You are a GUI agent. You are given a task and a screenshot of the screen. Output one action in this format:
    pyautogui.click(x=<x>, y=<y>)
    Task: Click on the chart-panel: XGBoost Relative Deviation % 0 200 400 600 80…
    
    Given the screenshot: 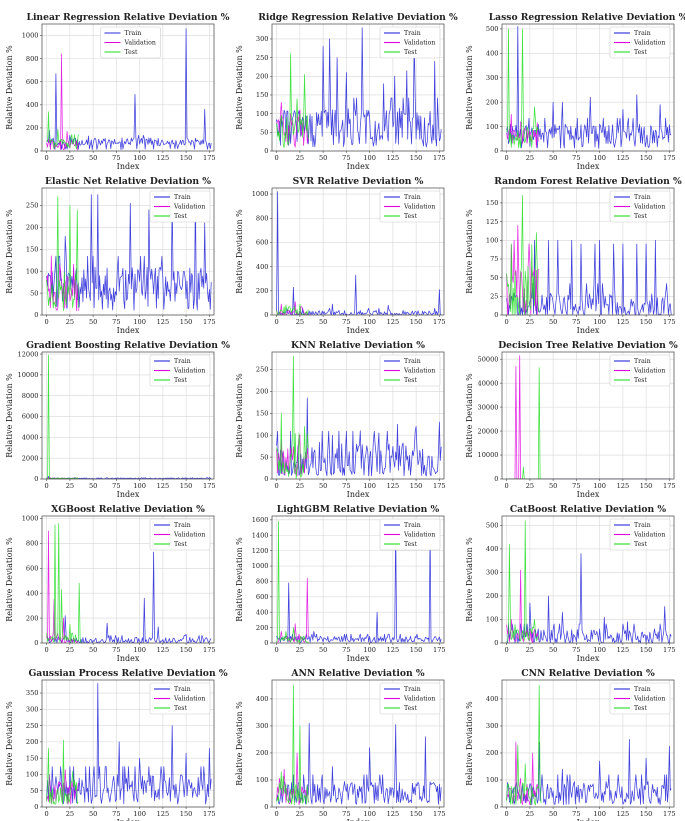 What is the action you would take?
    pyautogui.click(x=110, y=583)
    